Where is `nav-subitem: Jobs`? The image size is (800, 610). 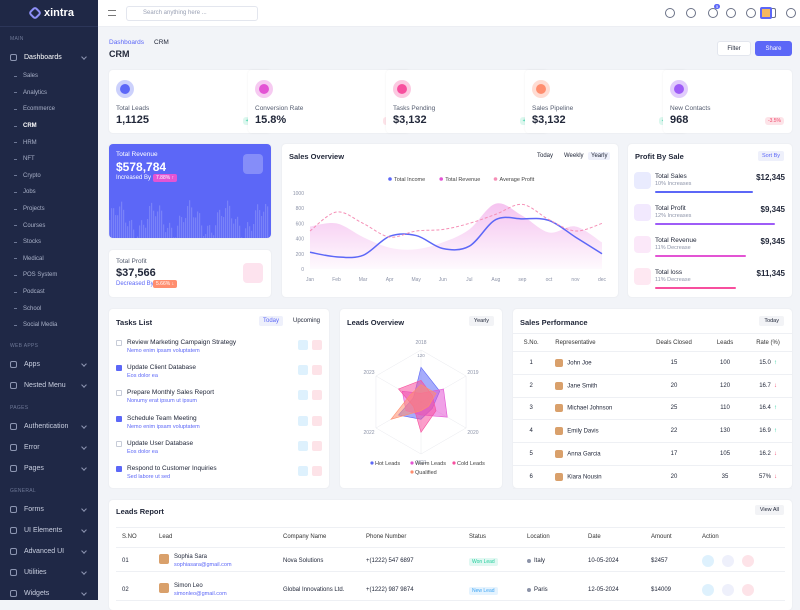 nav-subitem: Jobs is located at coordinates (49, 192).